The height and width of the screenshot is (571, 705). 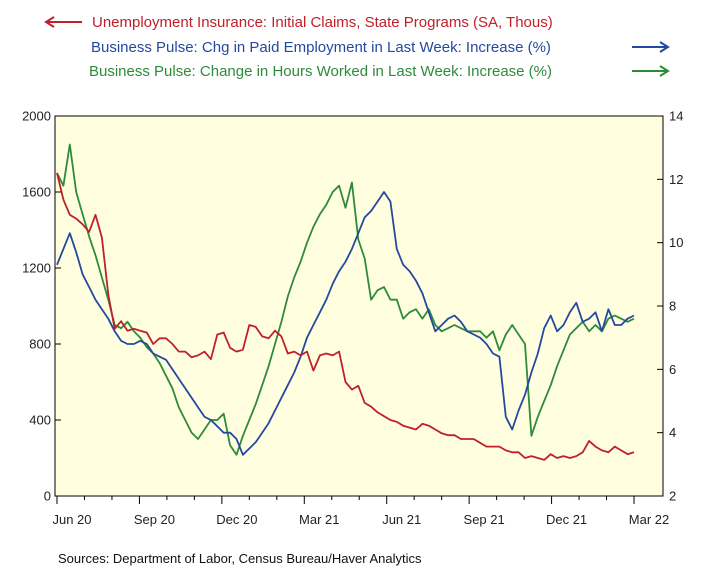 What do you see at coordinates (672, 369) in the screenshot?
I see `right-tick-label: 6` at bounding box center [672, 369].